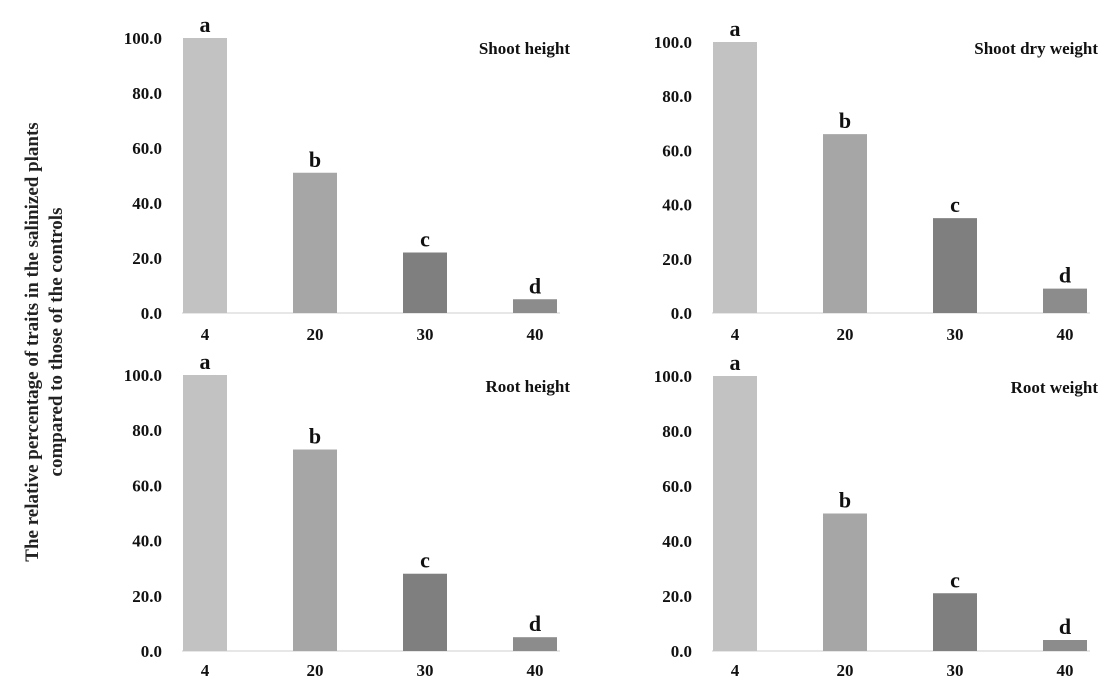 The width and height of the screenshot is (1118, 692). Describe the element at coordinates (56, 342) in the screenshot. I see `y-axis-label-line-2: compared to those of the controls` at that location.